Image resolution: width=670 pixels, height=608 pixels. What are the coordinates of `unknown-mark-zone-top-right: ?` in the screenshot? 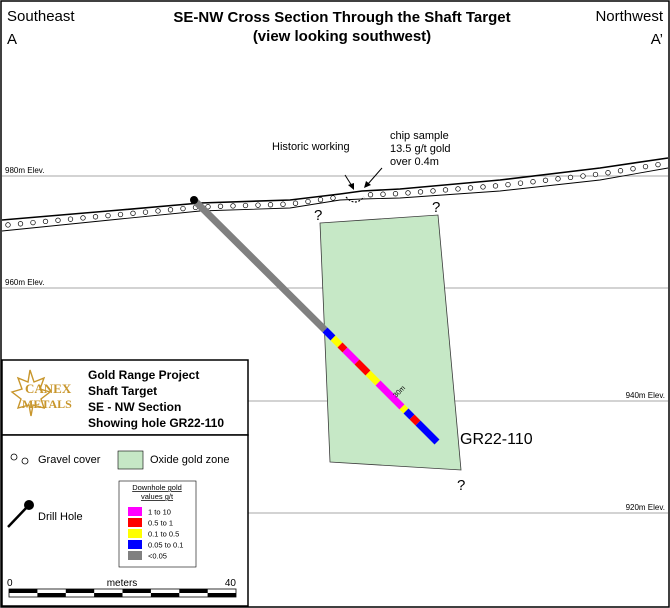 It's located at (436, 207).